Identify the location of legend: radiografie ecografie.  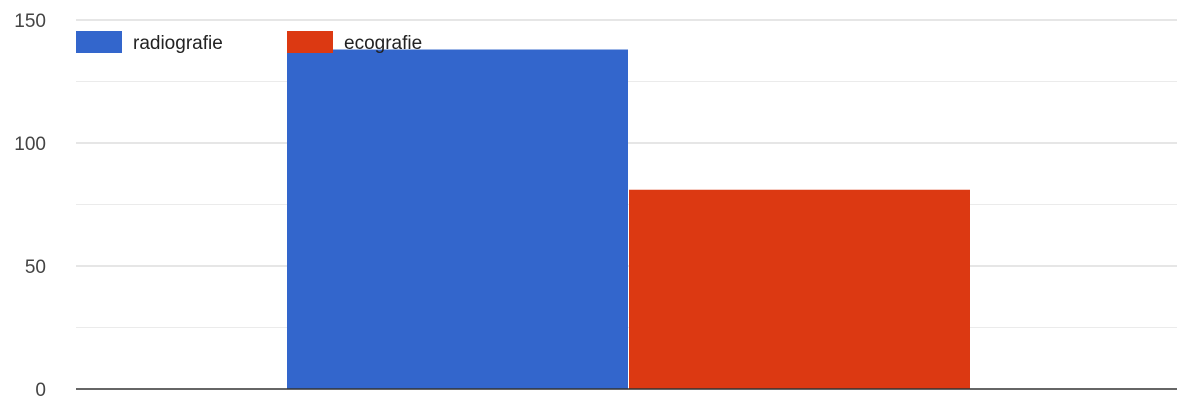
(249, 42).